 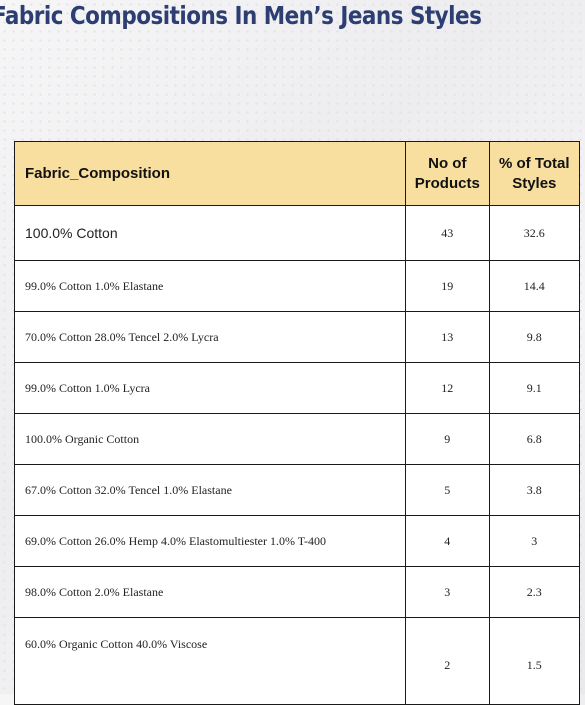 What do you see at coordinates (534, 173) in the screenshot?
I see `header-pct-of-total-styles: % of Total Styles` at bounding box center [534, 173].